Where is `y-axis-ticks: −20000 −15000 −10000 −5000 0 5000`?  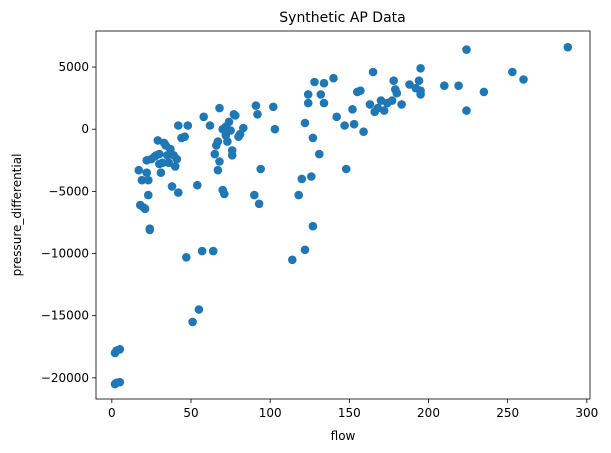 y-axis-ticks: −20000 −15000 −10000 −5000 0 5000 is located at coordinates (68, 222).